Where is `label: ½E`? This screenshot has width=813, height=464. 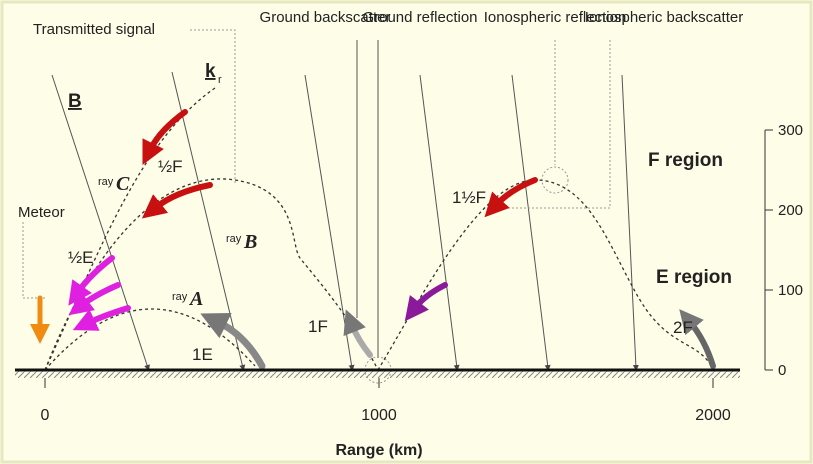
label: ½E is located at coordinates (81, 257).